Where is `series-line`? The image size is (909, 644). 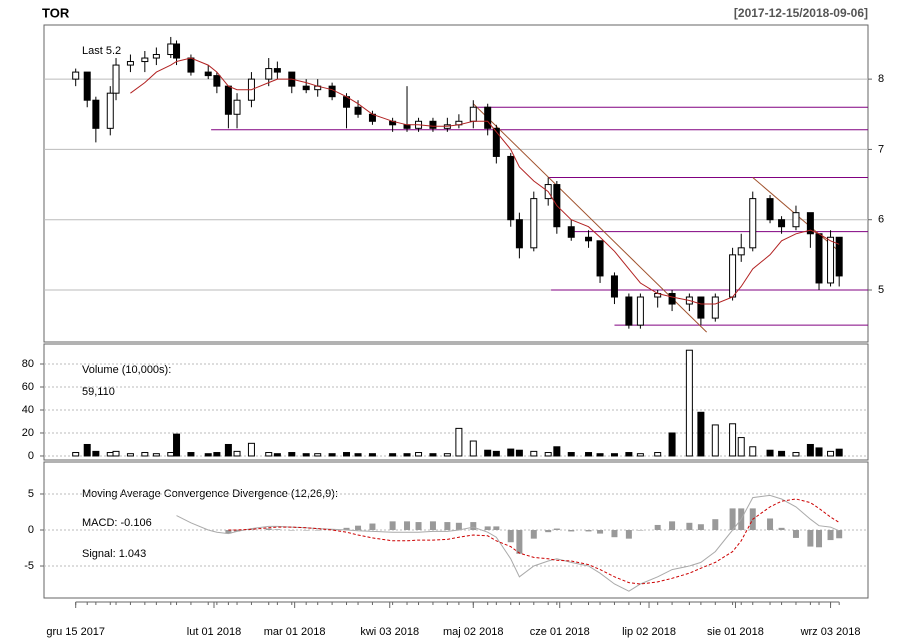
series-line is located at coordinates (534, 541).